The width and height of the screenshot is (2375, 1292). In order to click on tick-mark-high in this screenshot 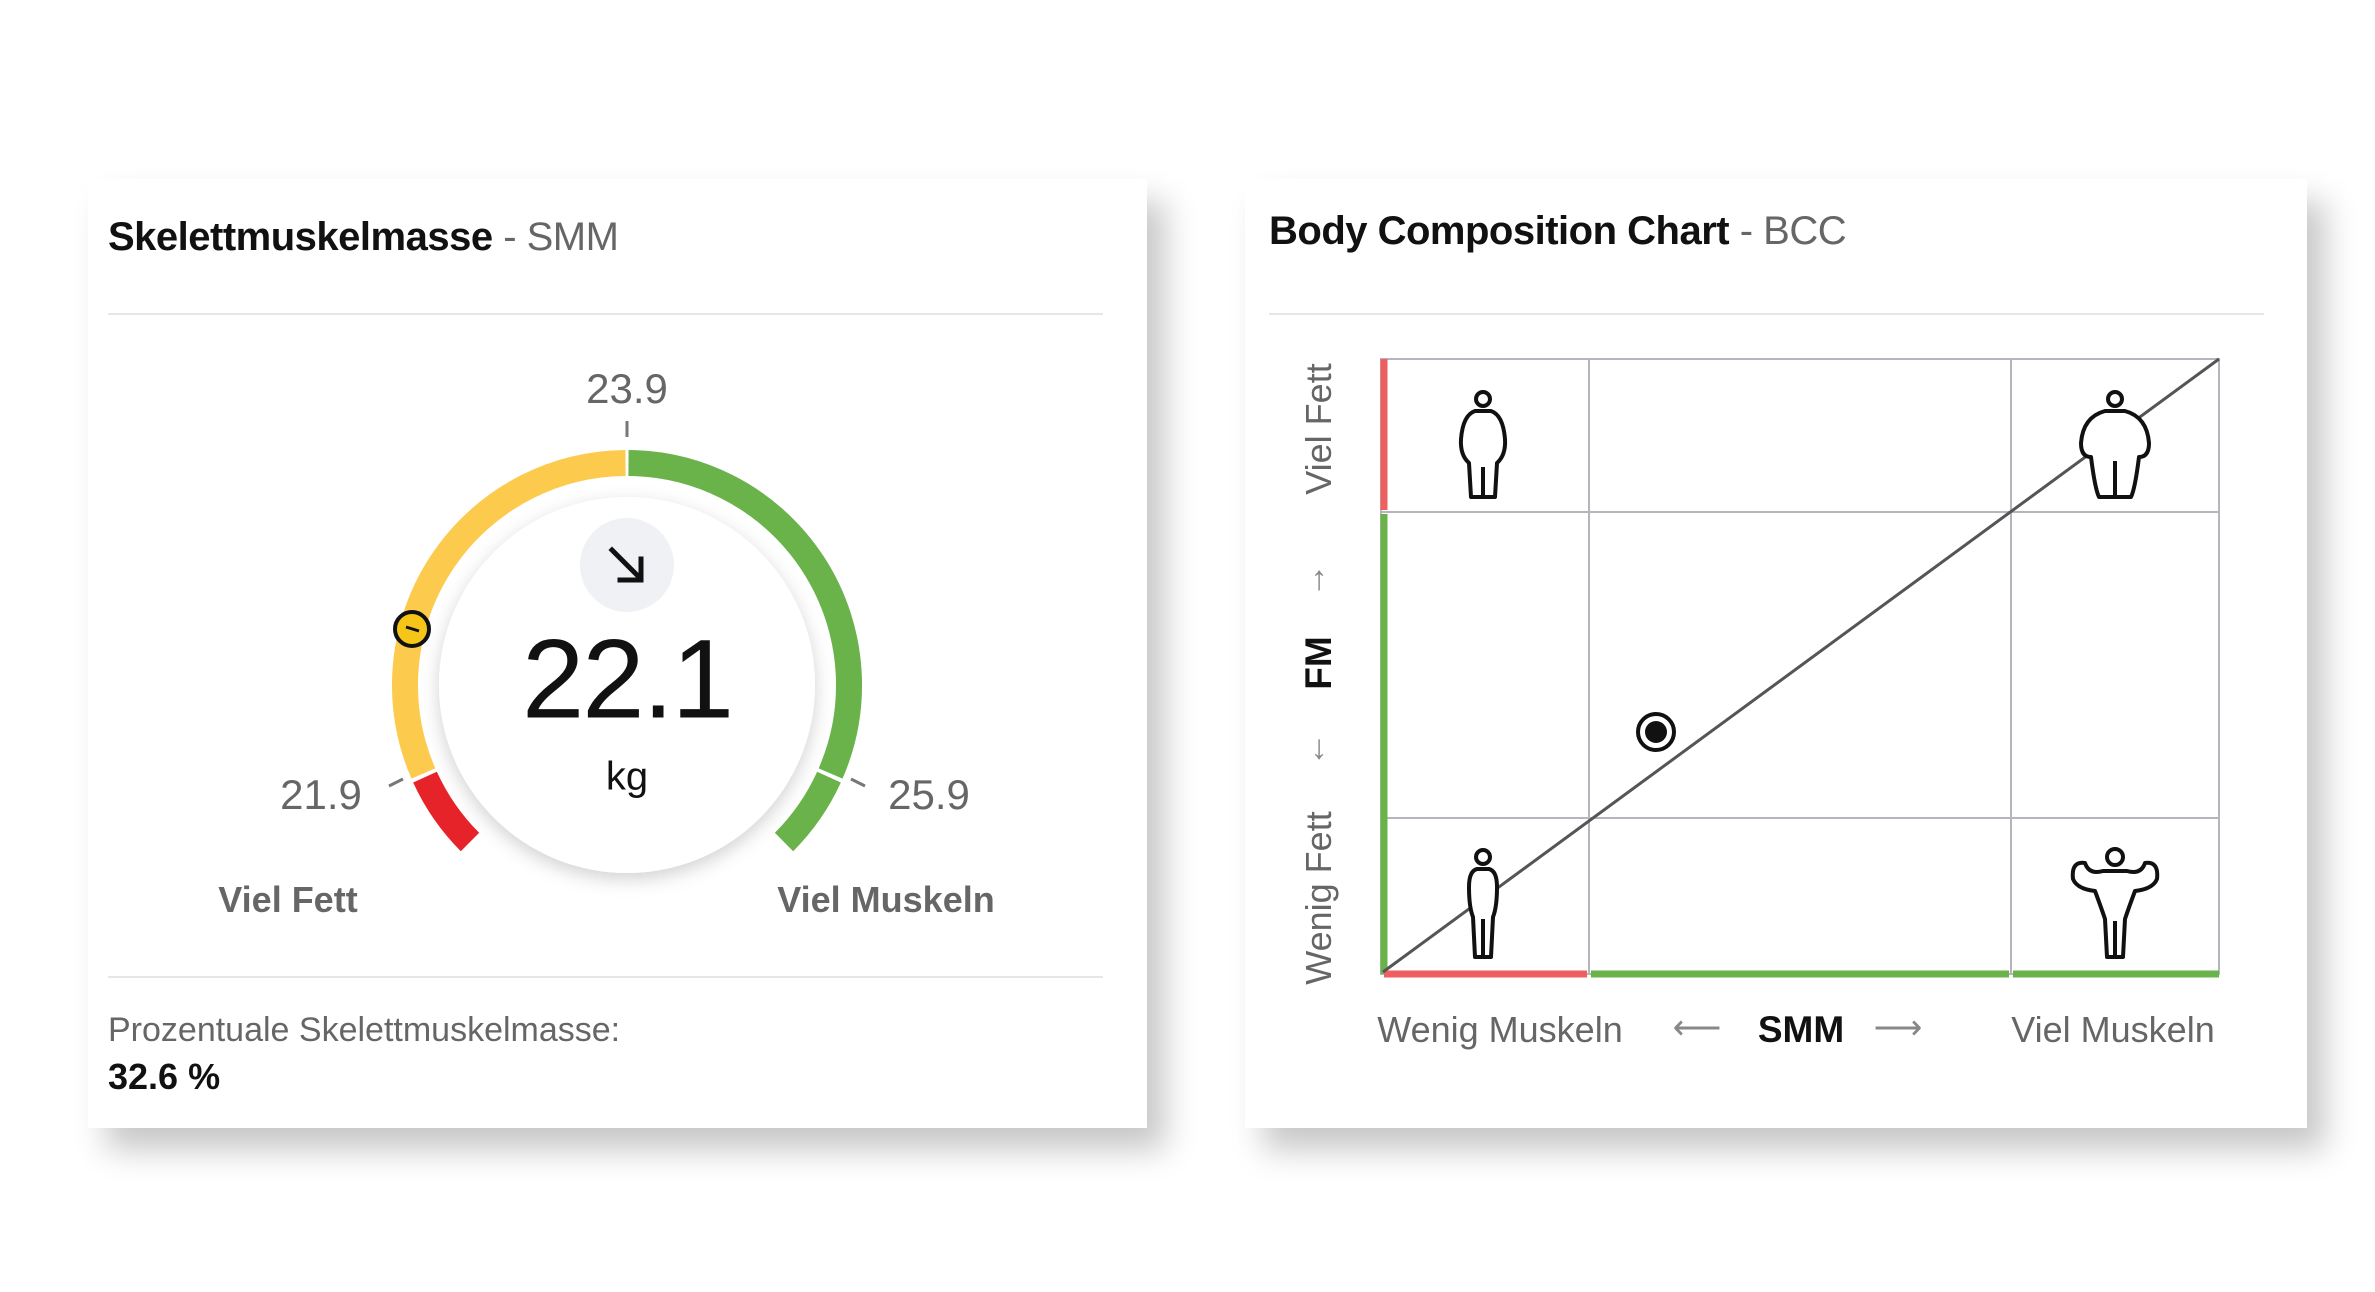, I will do `click(858, 782)`.